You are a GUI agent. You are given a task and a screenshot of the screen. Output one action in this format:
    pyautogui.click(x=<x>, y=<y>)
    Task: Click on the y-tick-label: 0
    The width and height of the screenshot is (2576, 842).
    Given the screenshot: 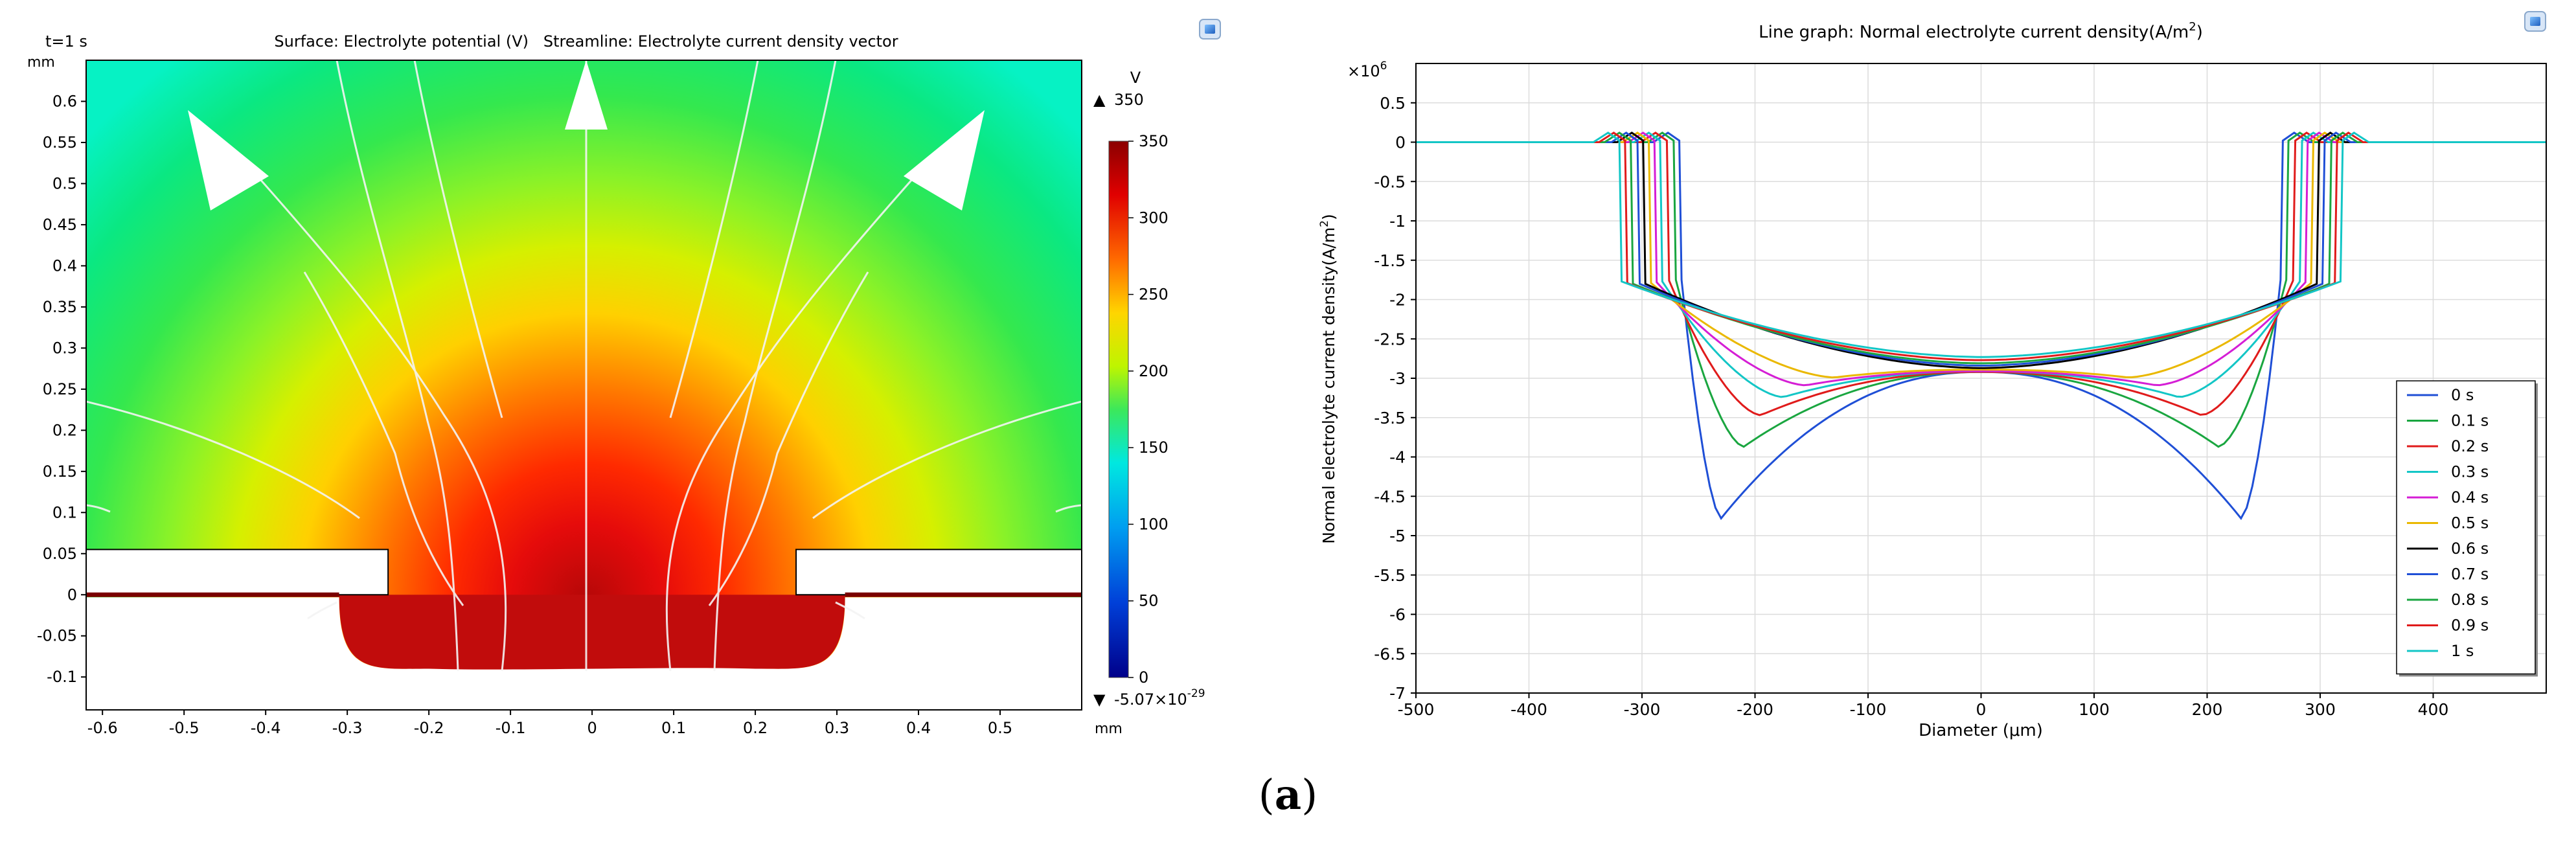 What is the action you would take?
    pyautogui.click(x=72, y=595)
    